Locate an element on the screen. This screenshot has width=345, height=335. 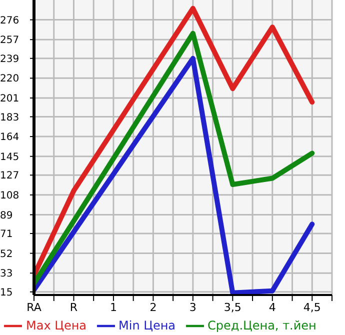
legend-label: Сред.Цена, т.йен is located at coordinates (262, 325).